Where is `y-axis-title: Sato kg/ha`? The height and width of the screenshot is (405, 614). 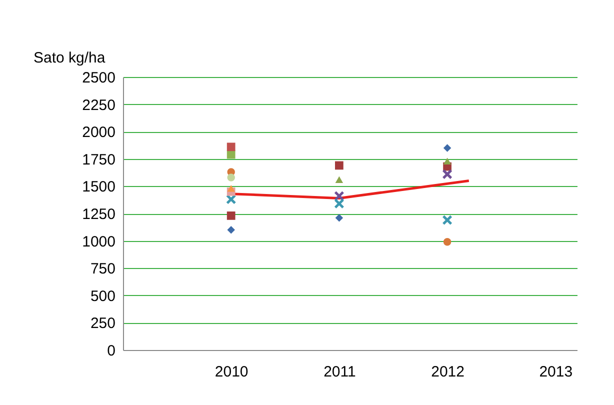
y-axis-title: Sato kg/ha is located at coordinates (70, 58).